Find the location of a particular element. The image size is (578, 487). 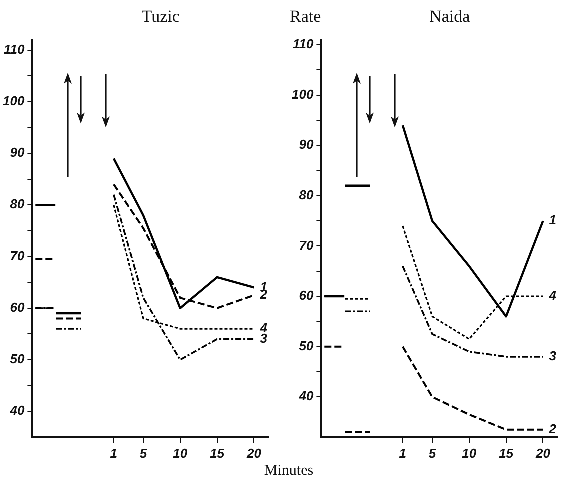

x-axis-title: Minutes is located at coordinates (289, 471).